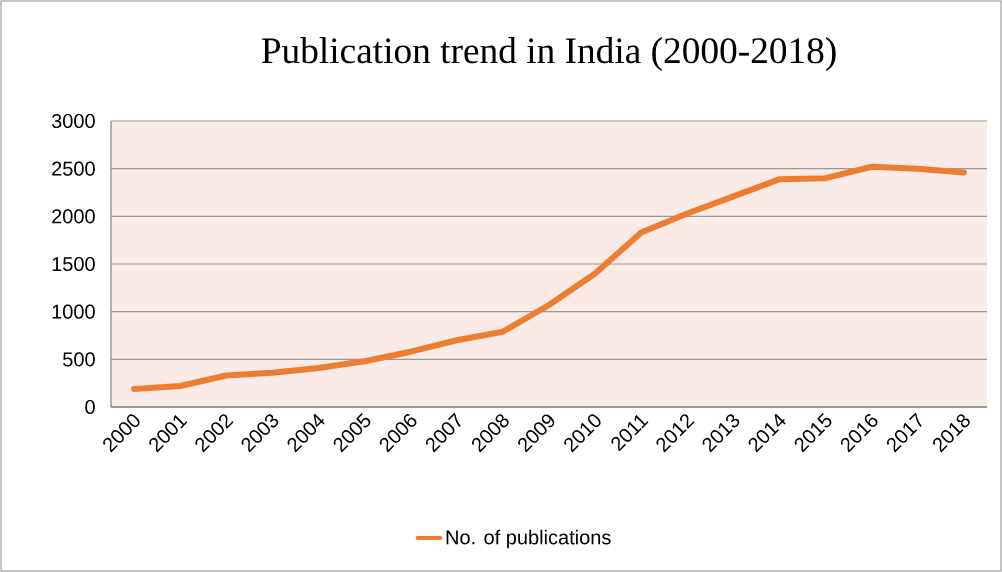 This screenshot has width=1002, height=572. What do you see at coordinates (73, 311) in the screenshot?
I see `y-tick-label: 1000` at bounding box center [73, 311].